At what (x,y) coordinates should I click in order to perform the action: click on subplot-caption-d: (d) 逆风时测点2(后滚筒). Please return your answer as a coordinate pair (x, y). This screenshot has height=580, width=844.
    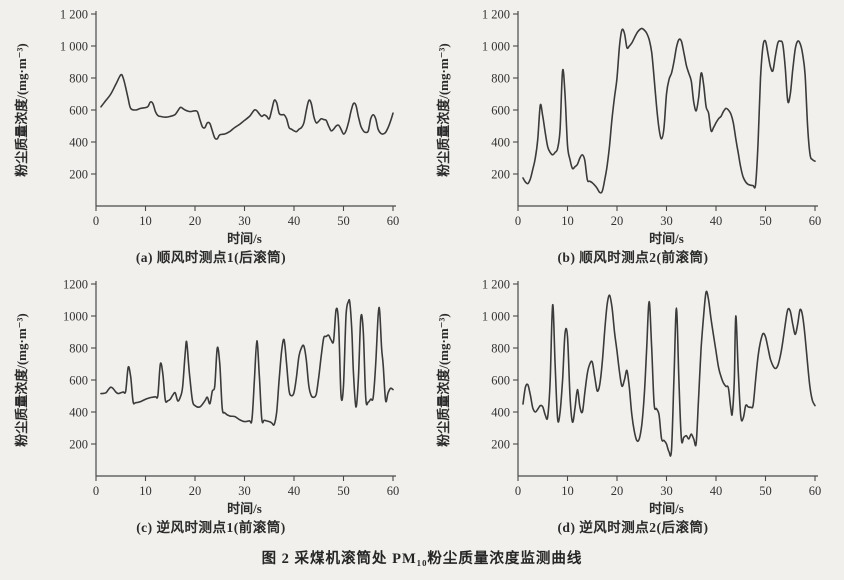
    Looking at the image, I should click on (633, 527).